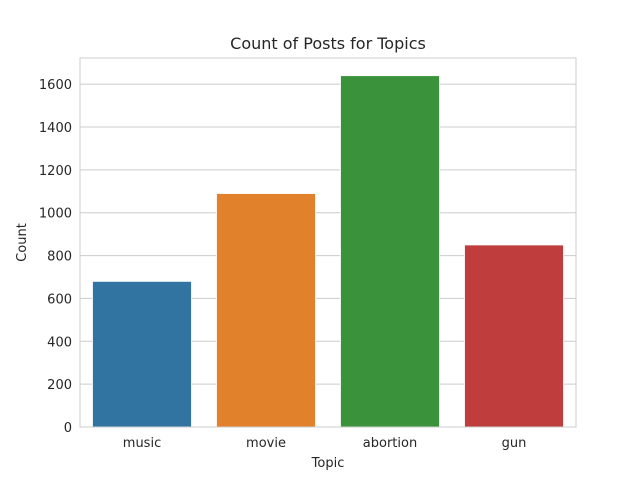 The height and width of the screenshot is (480, 640). I want to click on y-tick-label: 1400, so click(55, 128).